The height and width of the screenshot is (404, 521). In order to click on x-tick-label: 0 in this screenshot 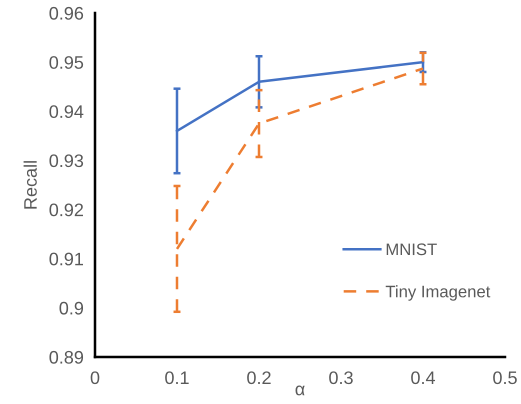, I will do `click(95, 377)`.